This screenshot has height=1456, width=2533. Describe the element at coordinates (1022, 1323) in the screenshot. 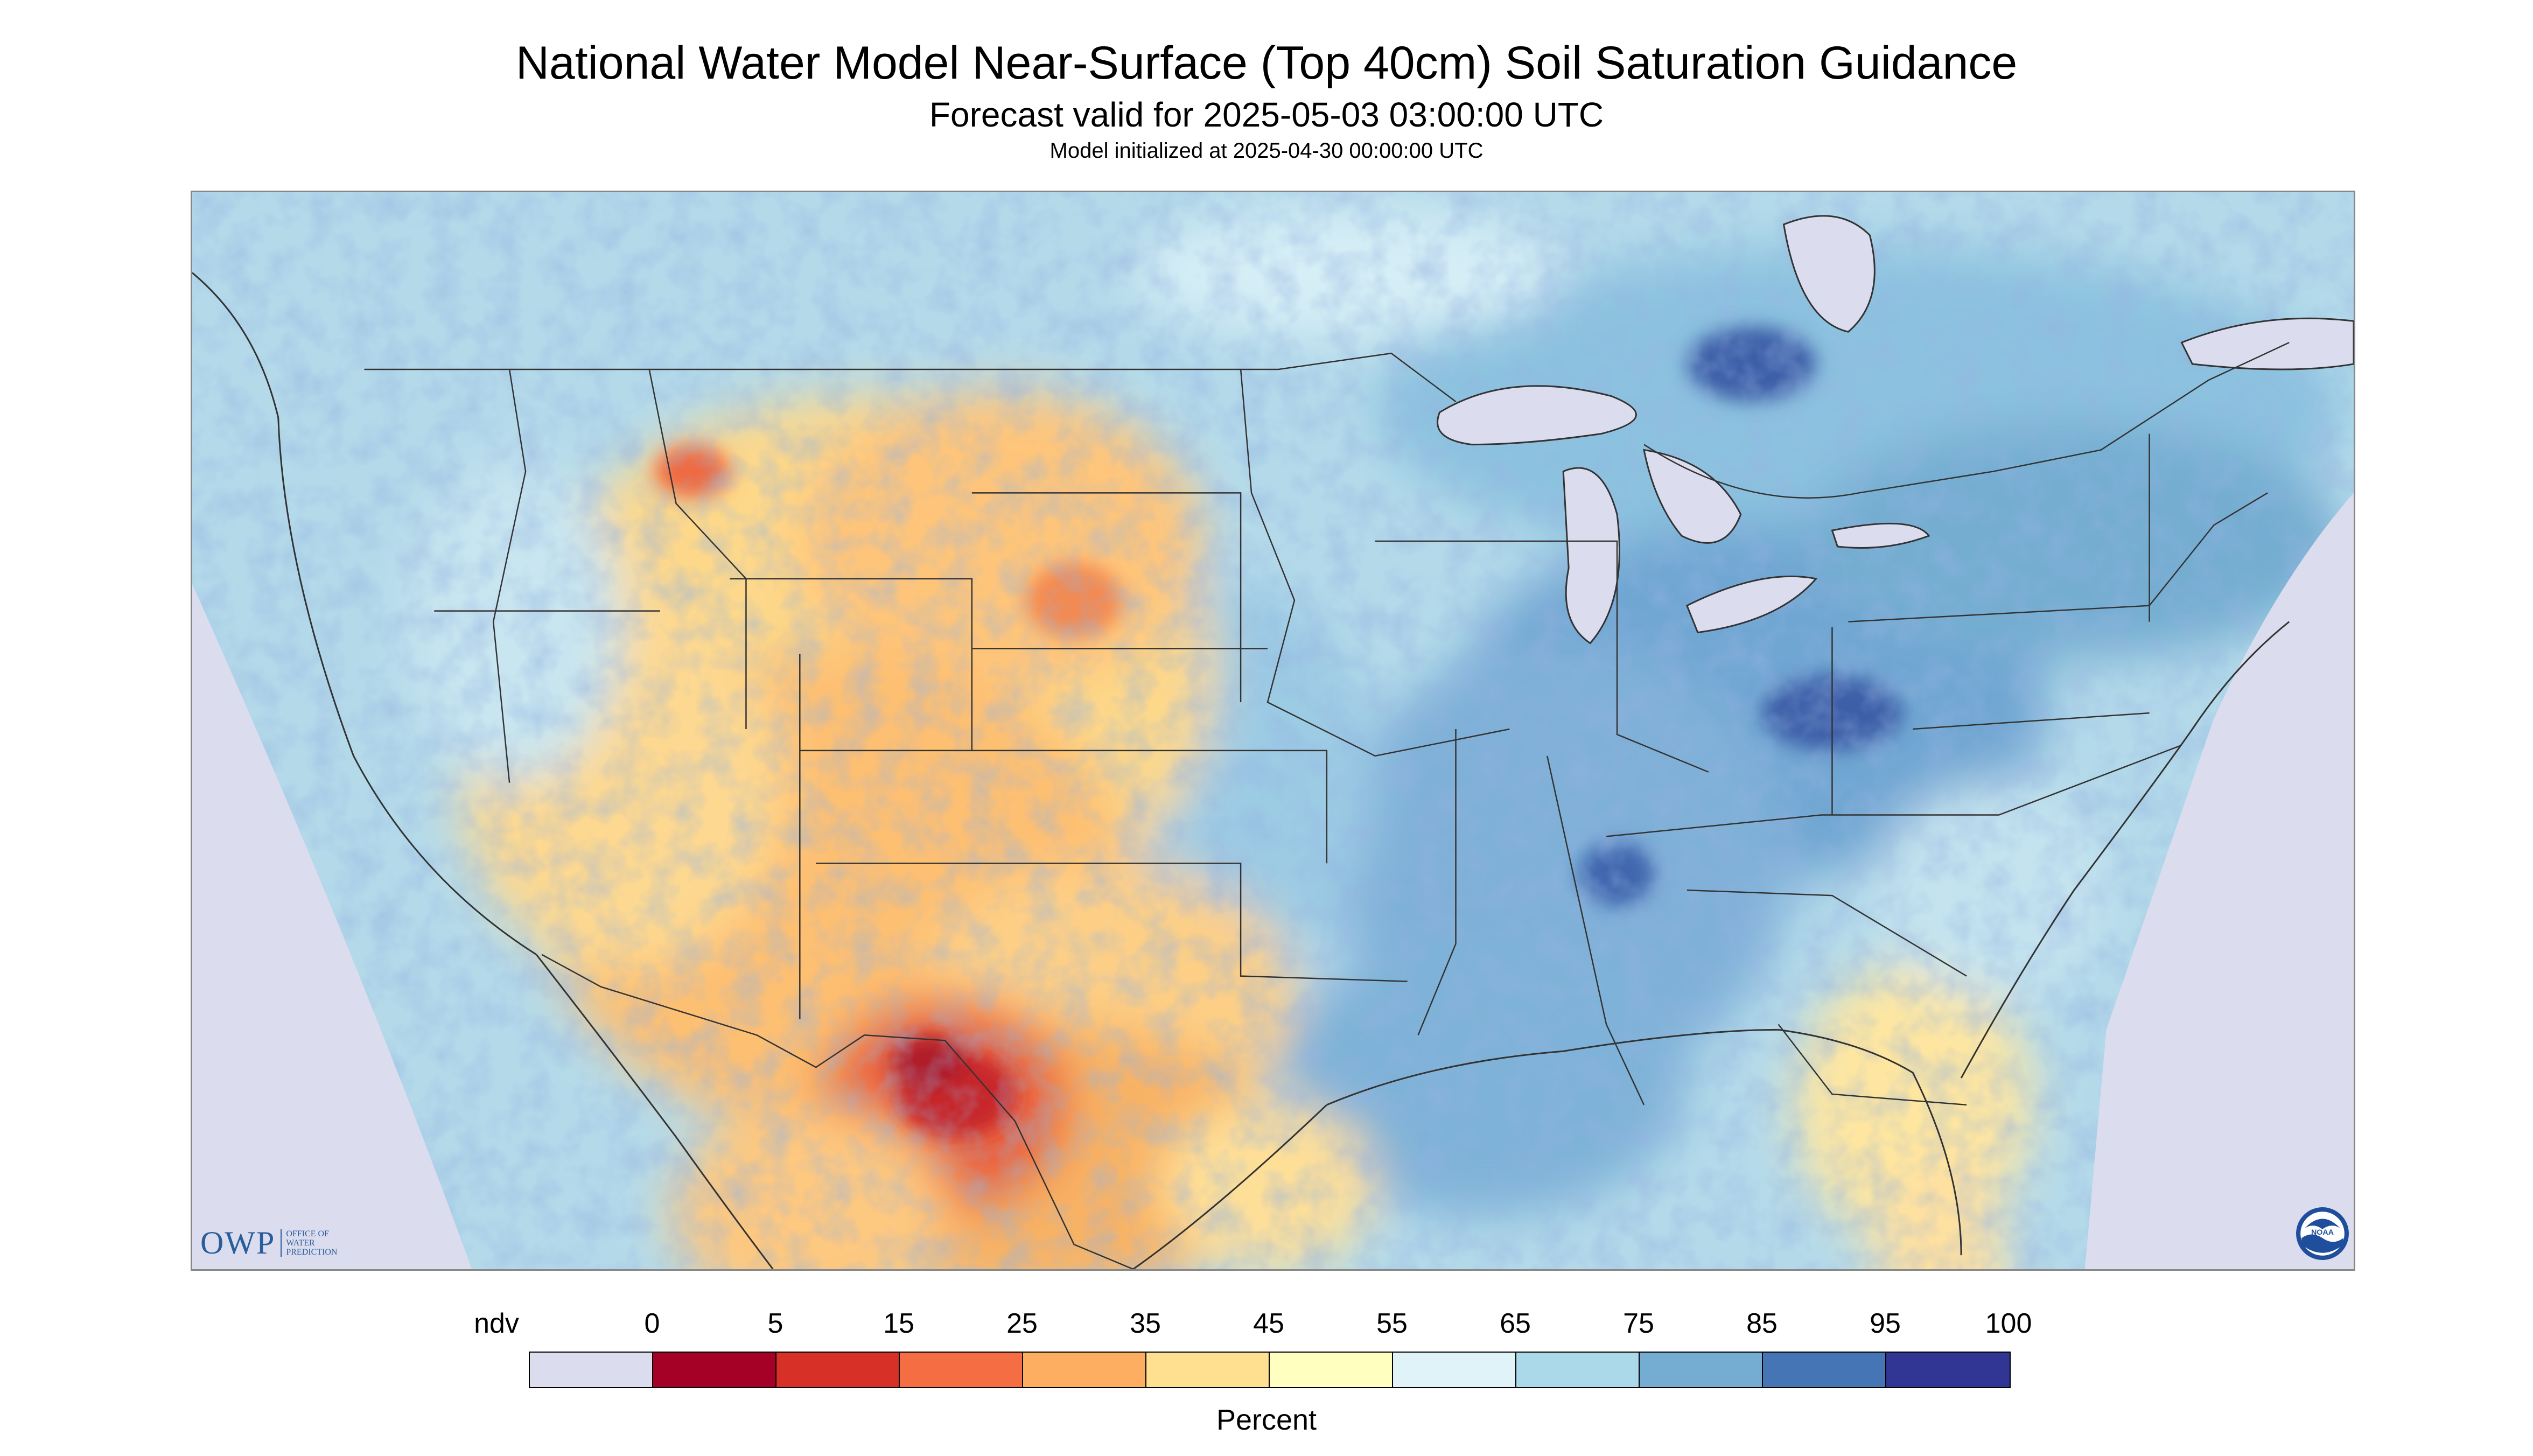

I see `colorbar-tick-label: 25` at that location.